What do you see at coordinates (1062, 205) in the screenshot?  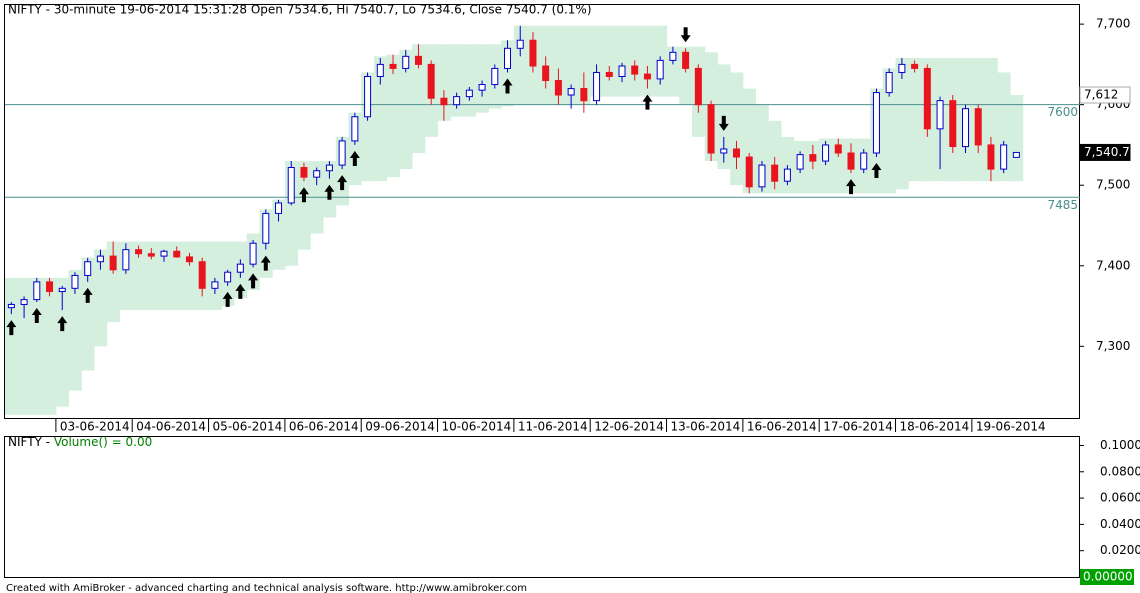 I see `level-label: 7485` at bounding box center [1062, 205].